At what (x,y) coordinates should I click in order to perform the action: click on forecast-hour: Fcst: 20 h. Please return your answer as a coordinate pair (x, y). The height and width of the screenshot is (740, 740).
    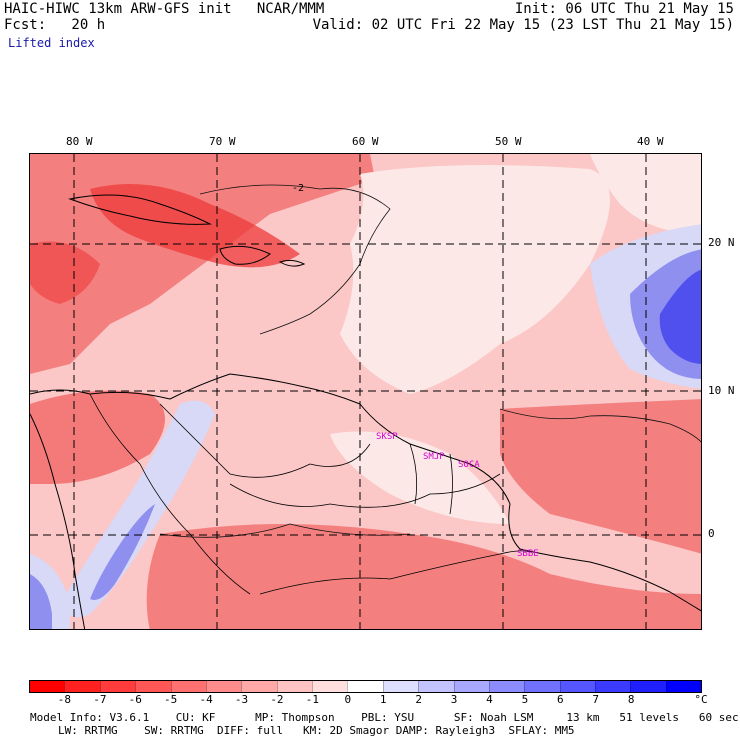
    Looking at the image, I should click on (55, 25).